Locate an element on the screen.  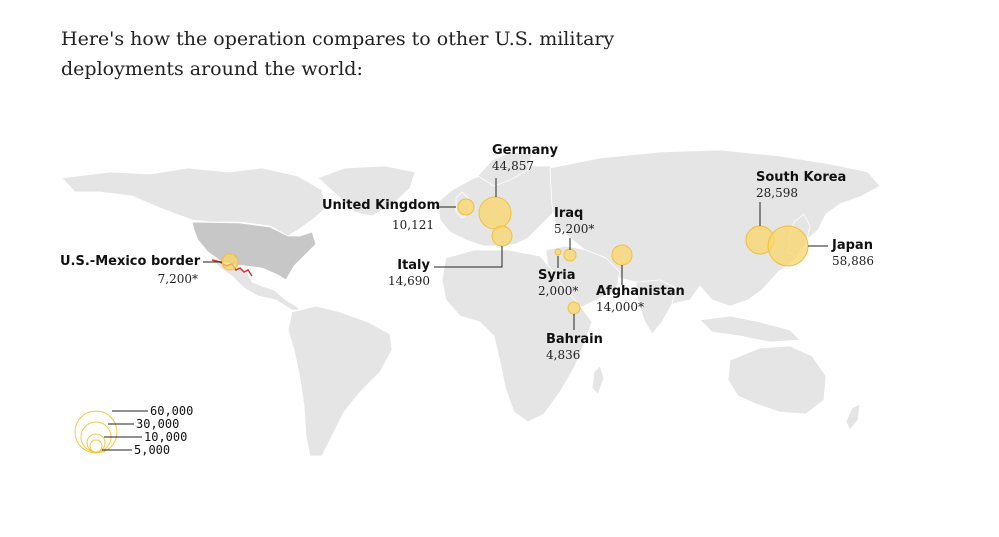
label-united-kingdom-name: United Kingdom is located at coordinates (381, 205).